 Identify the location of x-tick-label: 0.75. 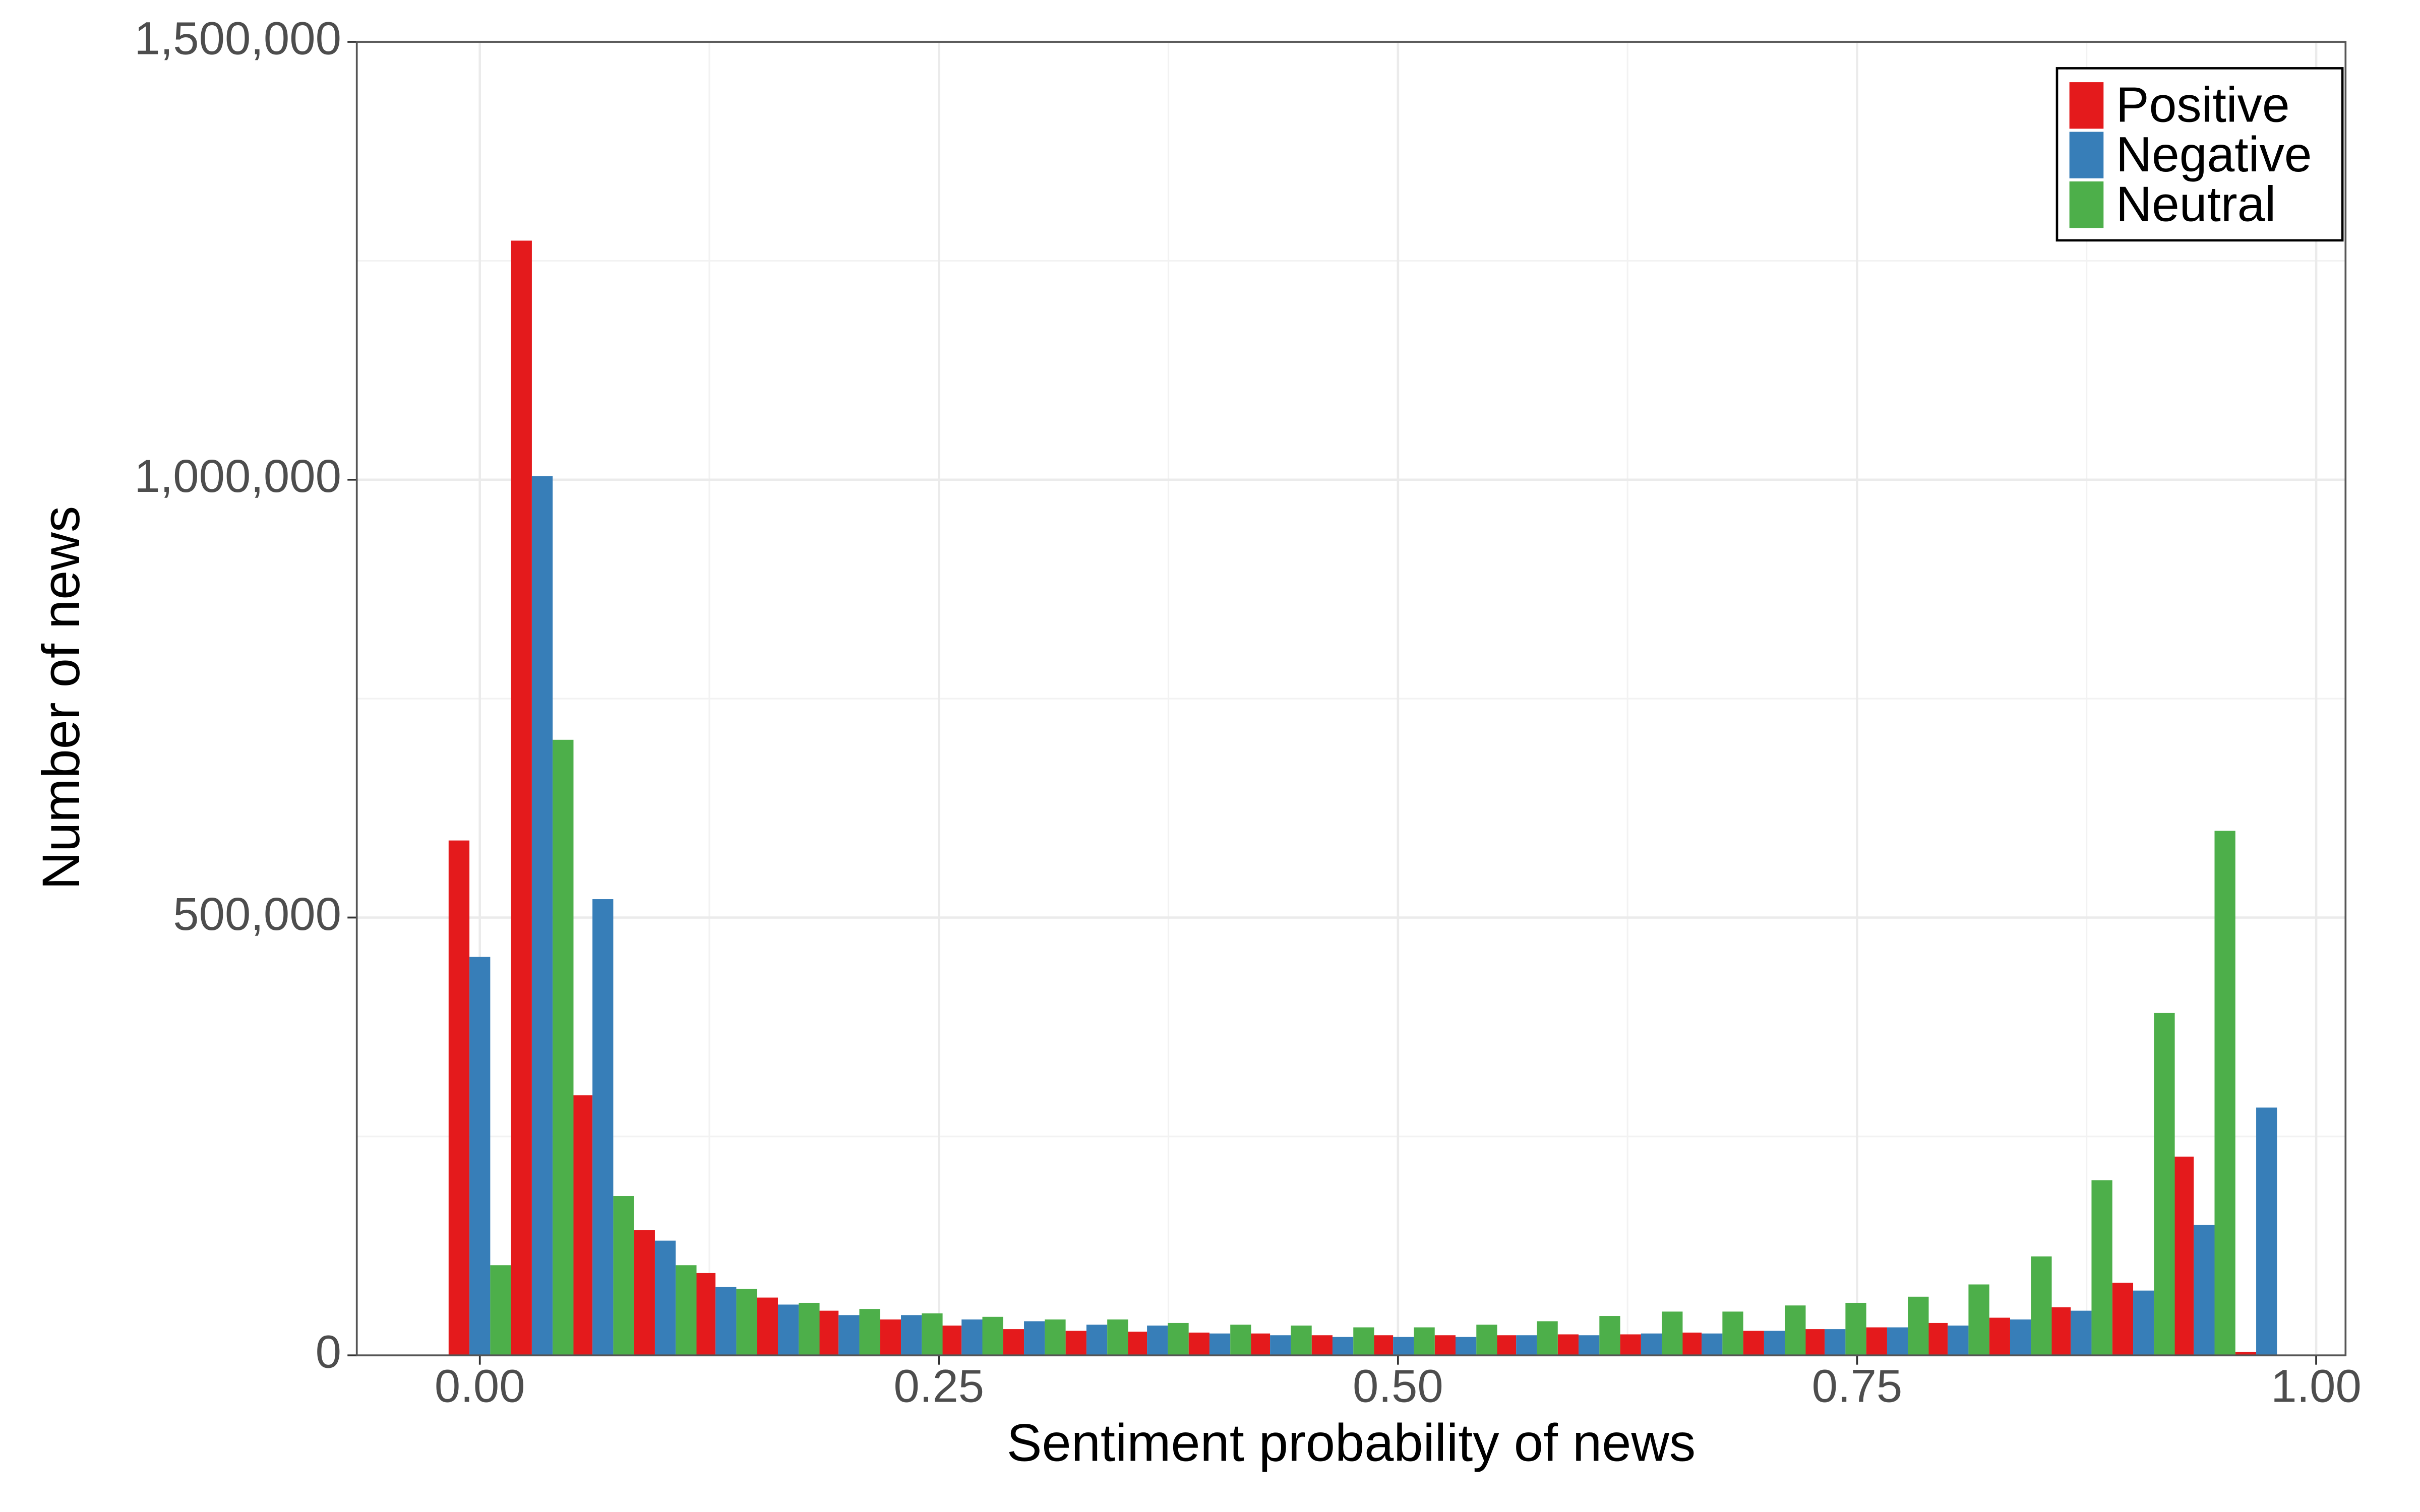
(1857, 1385).